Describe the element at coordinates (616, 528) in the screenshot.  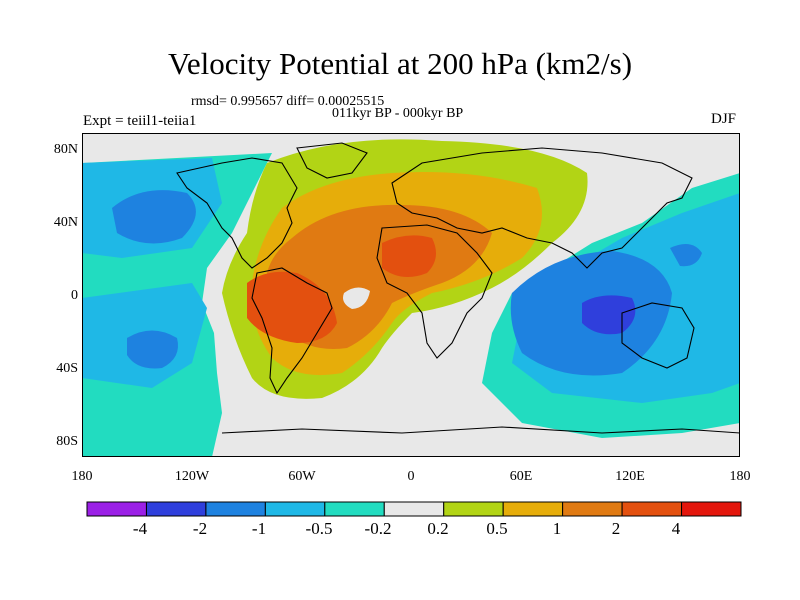
I see `colorbar-tick-label: 2` at that location.